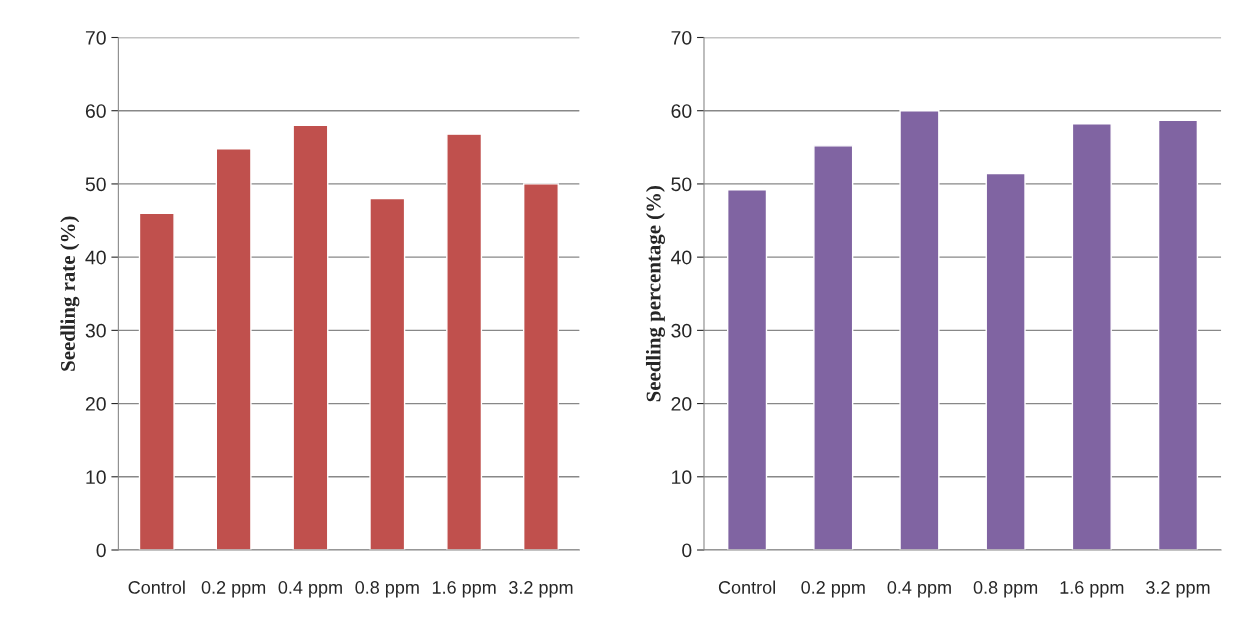 Image resolution: width=1246 pixels, height=625 pixels. I want to click on y-axis-title: Seedling percentage (%), so click(655, 294).